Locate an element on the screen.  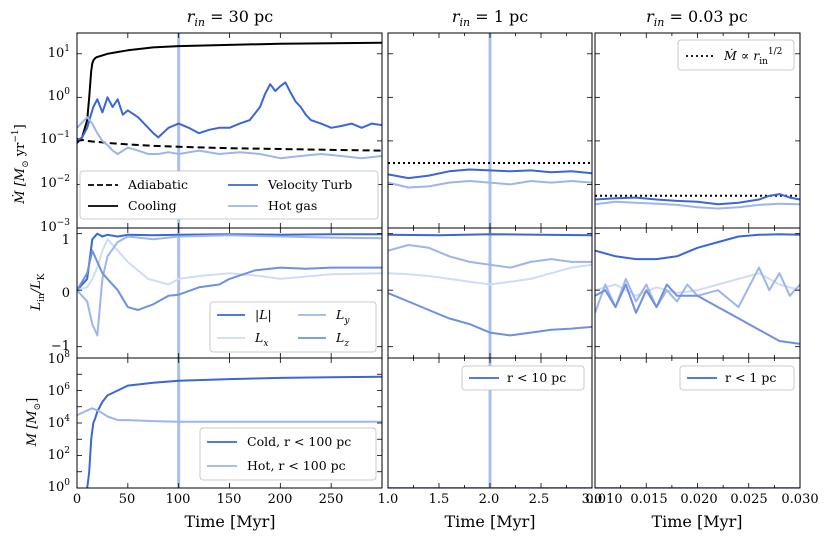
ytick-mdot-5: 10⁻³ is located at coordinates (55, 226).